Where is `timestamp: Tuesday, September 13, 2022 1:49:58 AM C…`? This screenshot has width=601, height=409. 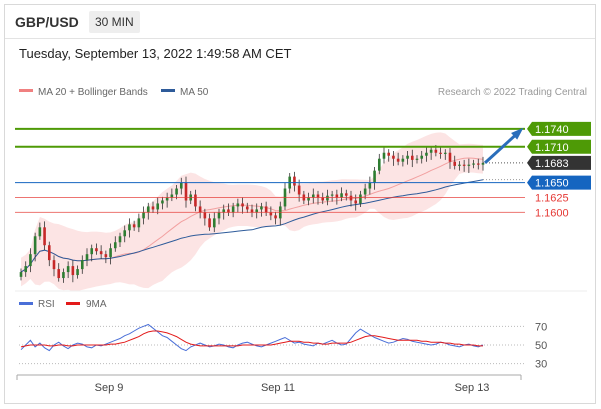 timestamp: Tuesday, September 13, 2022 1:49:58 AM C… is located at coordinates (155, 53).